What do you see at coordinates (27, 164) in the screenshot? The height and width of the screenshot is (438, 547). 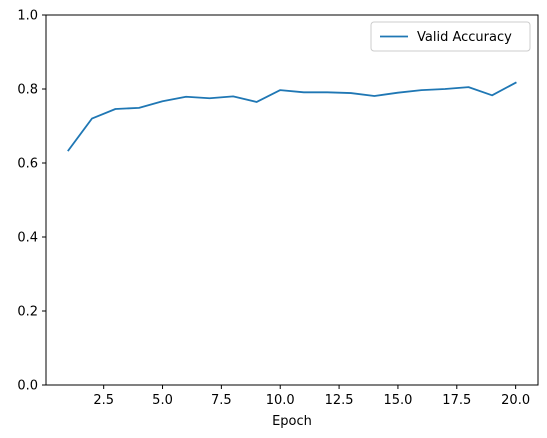 I see `y-tick-label: 0.6` at bounding box center [27, 164].